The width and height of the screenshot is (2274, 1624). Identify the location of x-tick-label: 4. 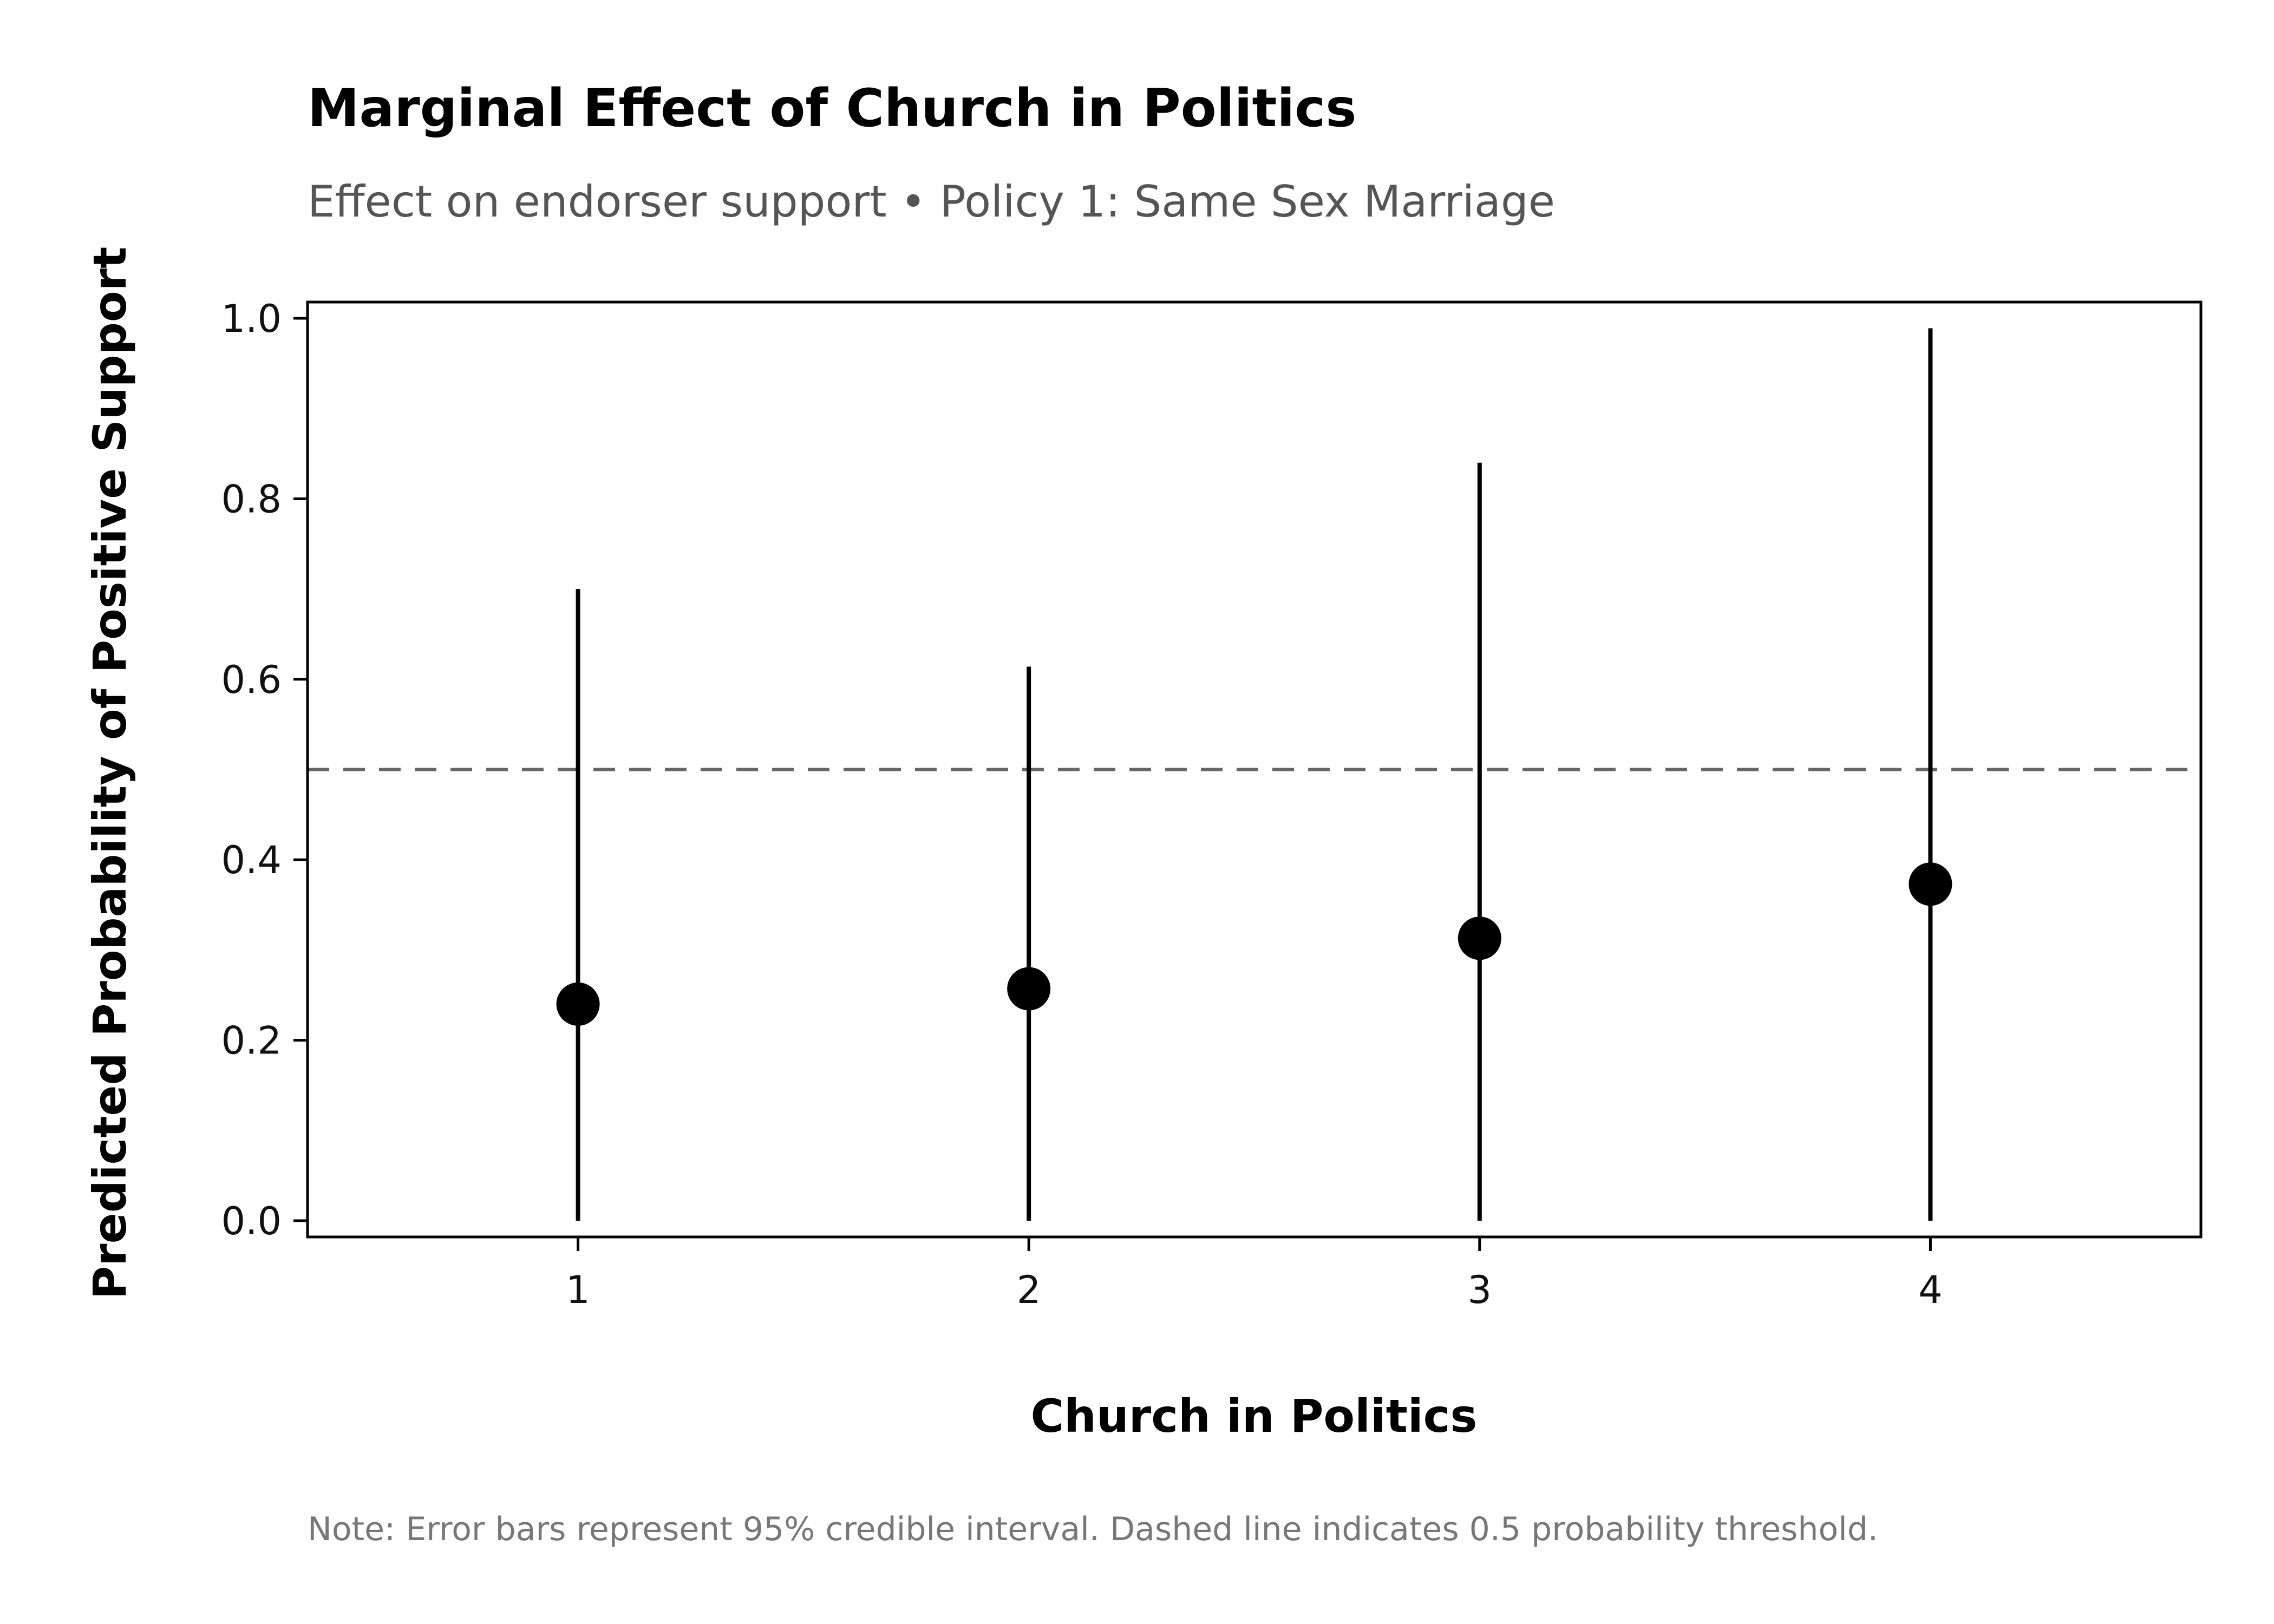
(1931, 1290).